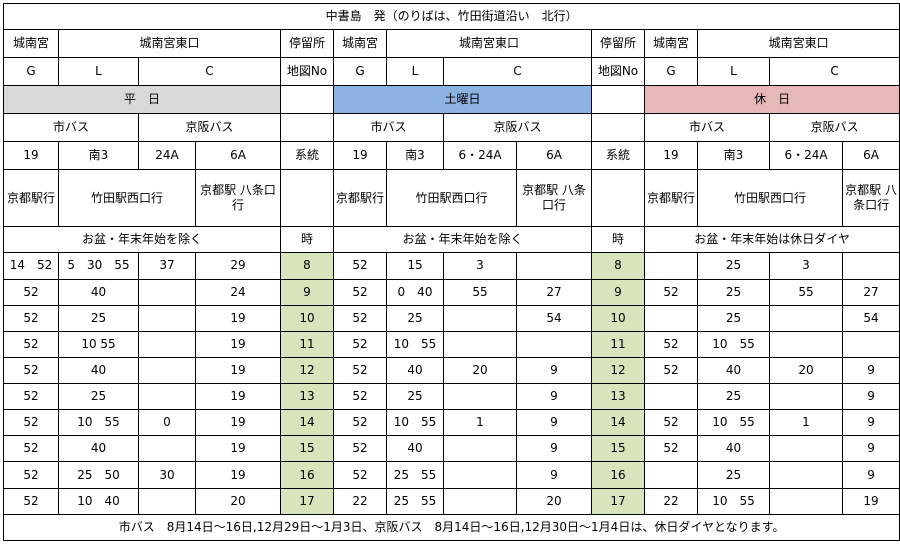 The width and height of the screenshot is (900, 545). Describe the element at coordinates (31, 44) in the screenshot. I see `stop-name-cell: 城南宮` at that location.